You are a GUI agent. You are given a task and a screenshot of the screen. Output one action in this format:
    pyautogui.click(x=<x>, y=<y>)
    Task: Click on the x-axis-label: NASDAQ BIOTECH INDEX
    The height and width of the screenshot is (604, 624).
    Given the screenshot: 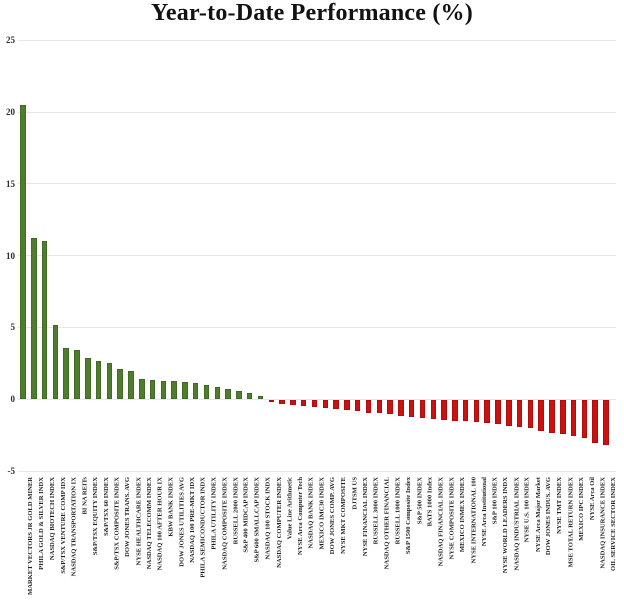 What is the action you would take?
    pyautogui.click(x=52, y=519)
    